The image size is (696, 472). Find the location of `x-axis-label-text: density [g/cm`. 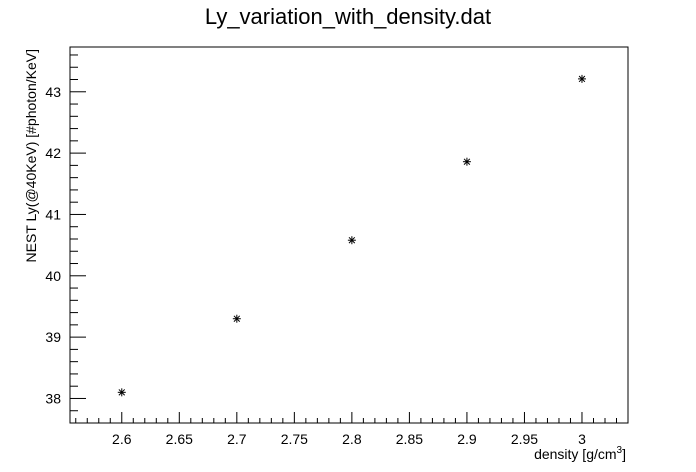

x-axis-label-text: density [g/cm is located at coordinates (575, 454).